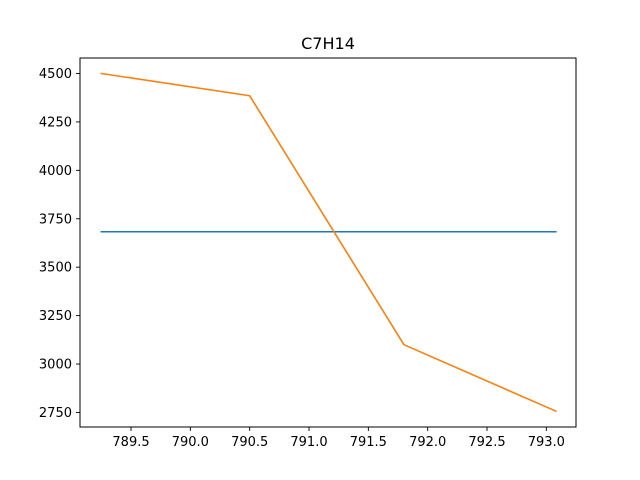  Describe the element at coordinates (55, 413) in the screenshot. I see `y-tick-label: 2750` at that location.